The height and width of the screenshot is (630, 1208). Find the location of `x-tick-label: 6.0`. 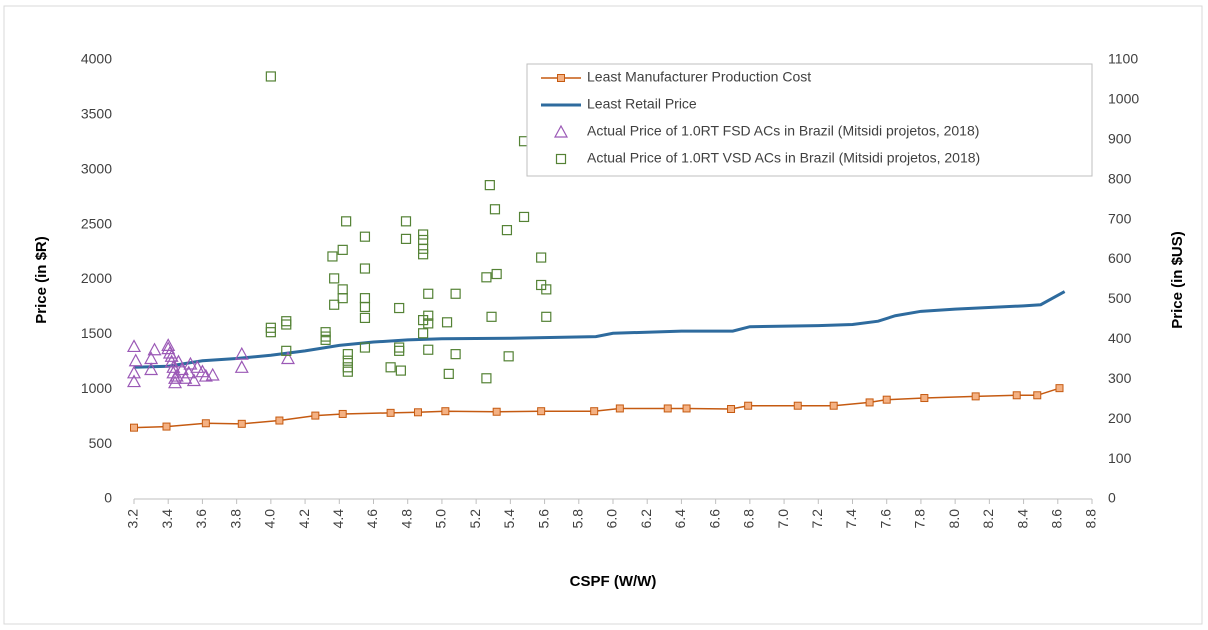

x-tick-label: 6.0 is located at coordinates (612, 519).